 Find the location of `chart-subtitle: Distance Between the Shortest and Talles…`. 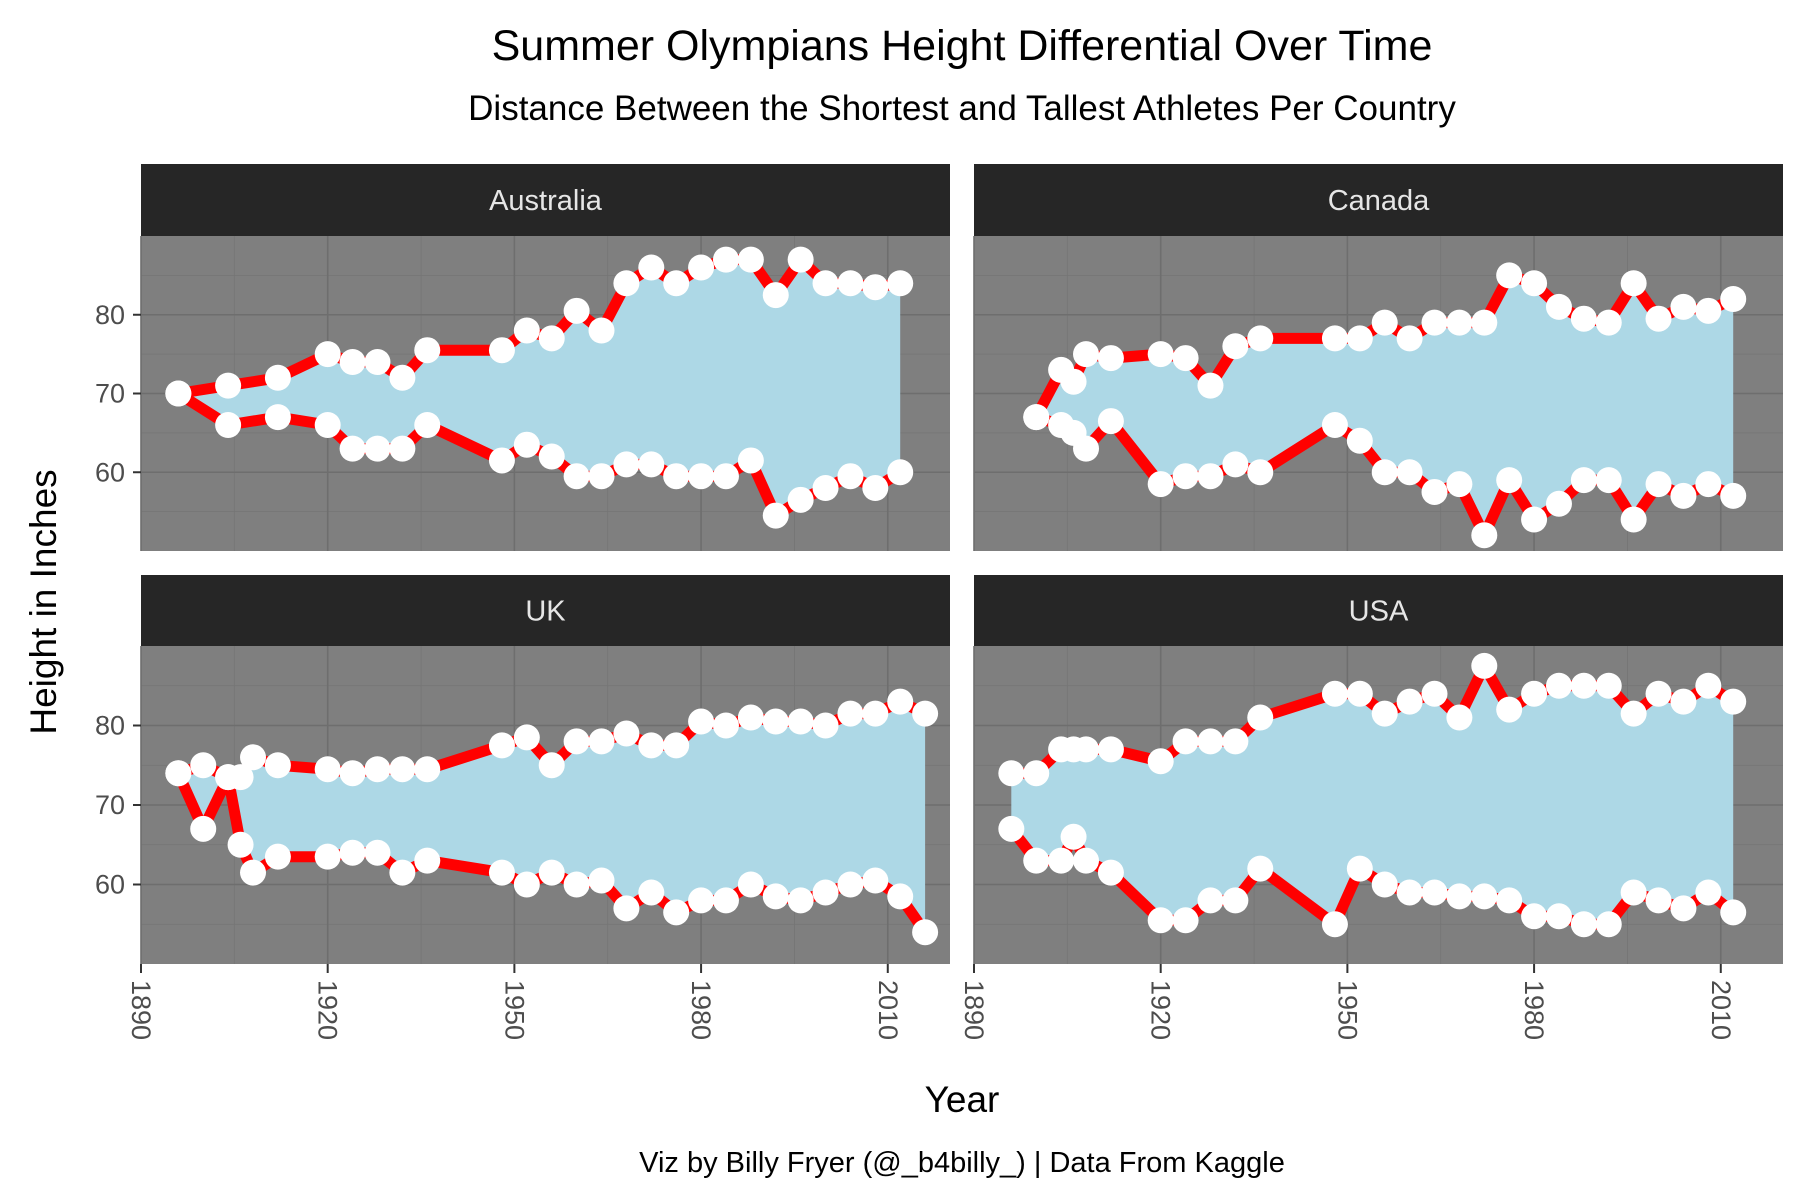

chart-subtitle: Distance Between the Shortest and Talles… is located at coordinates (962, 108).